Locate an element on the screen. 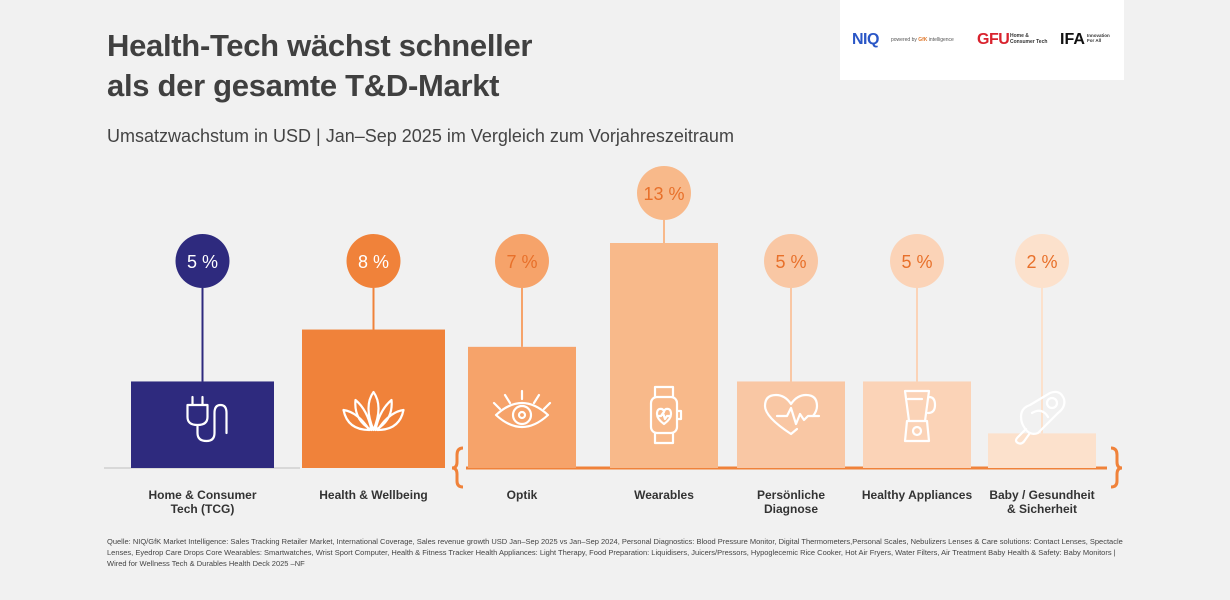 The image size is (1230, 600). data-label: 8 % is located at coordinates (373, 262).